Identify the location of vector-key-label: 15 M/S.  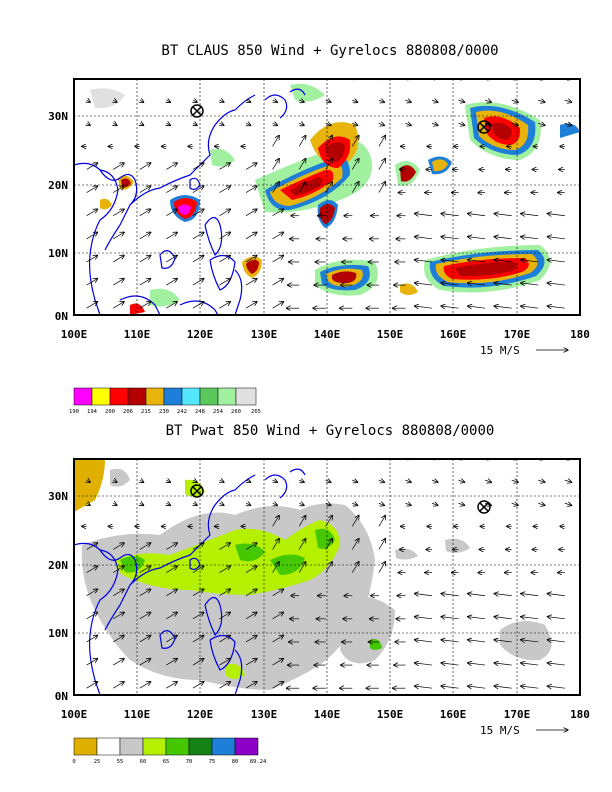
(500, 730).